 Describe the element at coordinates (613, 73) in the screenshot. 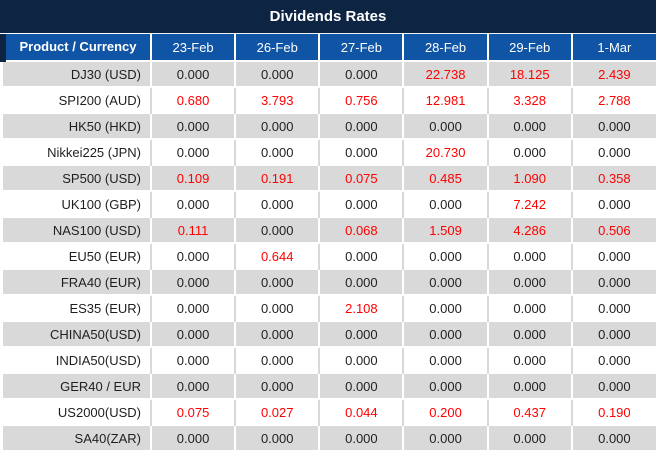

I see `value-cell: 2.439` at that location.